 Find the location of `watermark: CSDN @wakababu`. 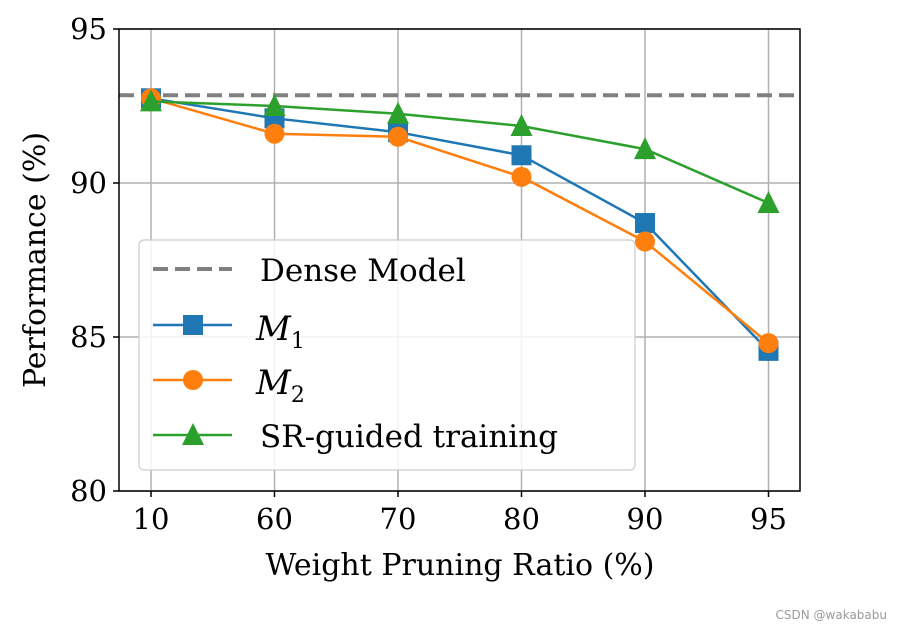

watermark: CSDN @wakababu is located at coordinates (831, 615).